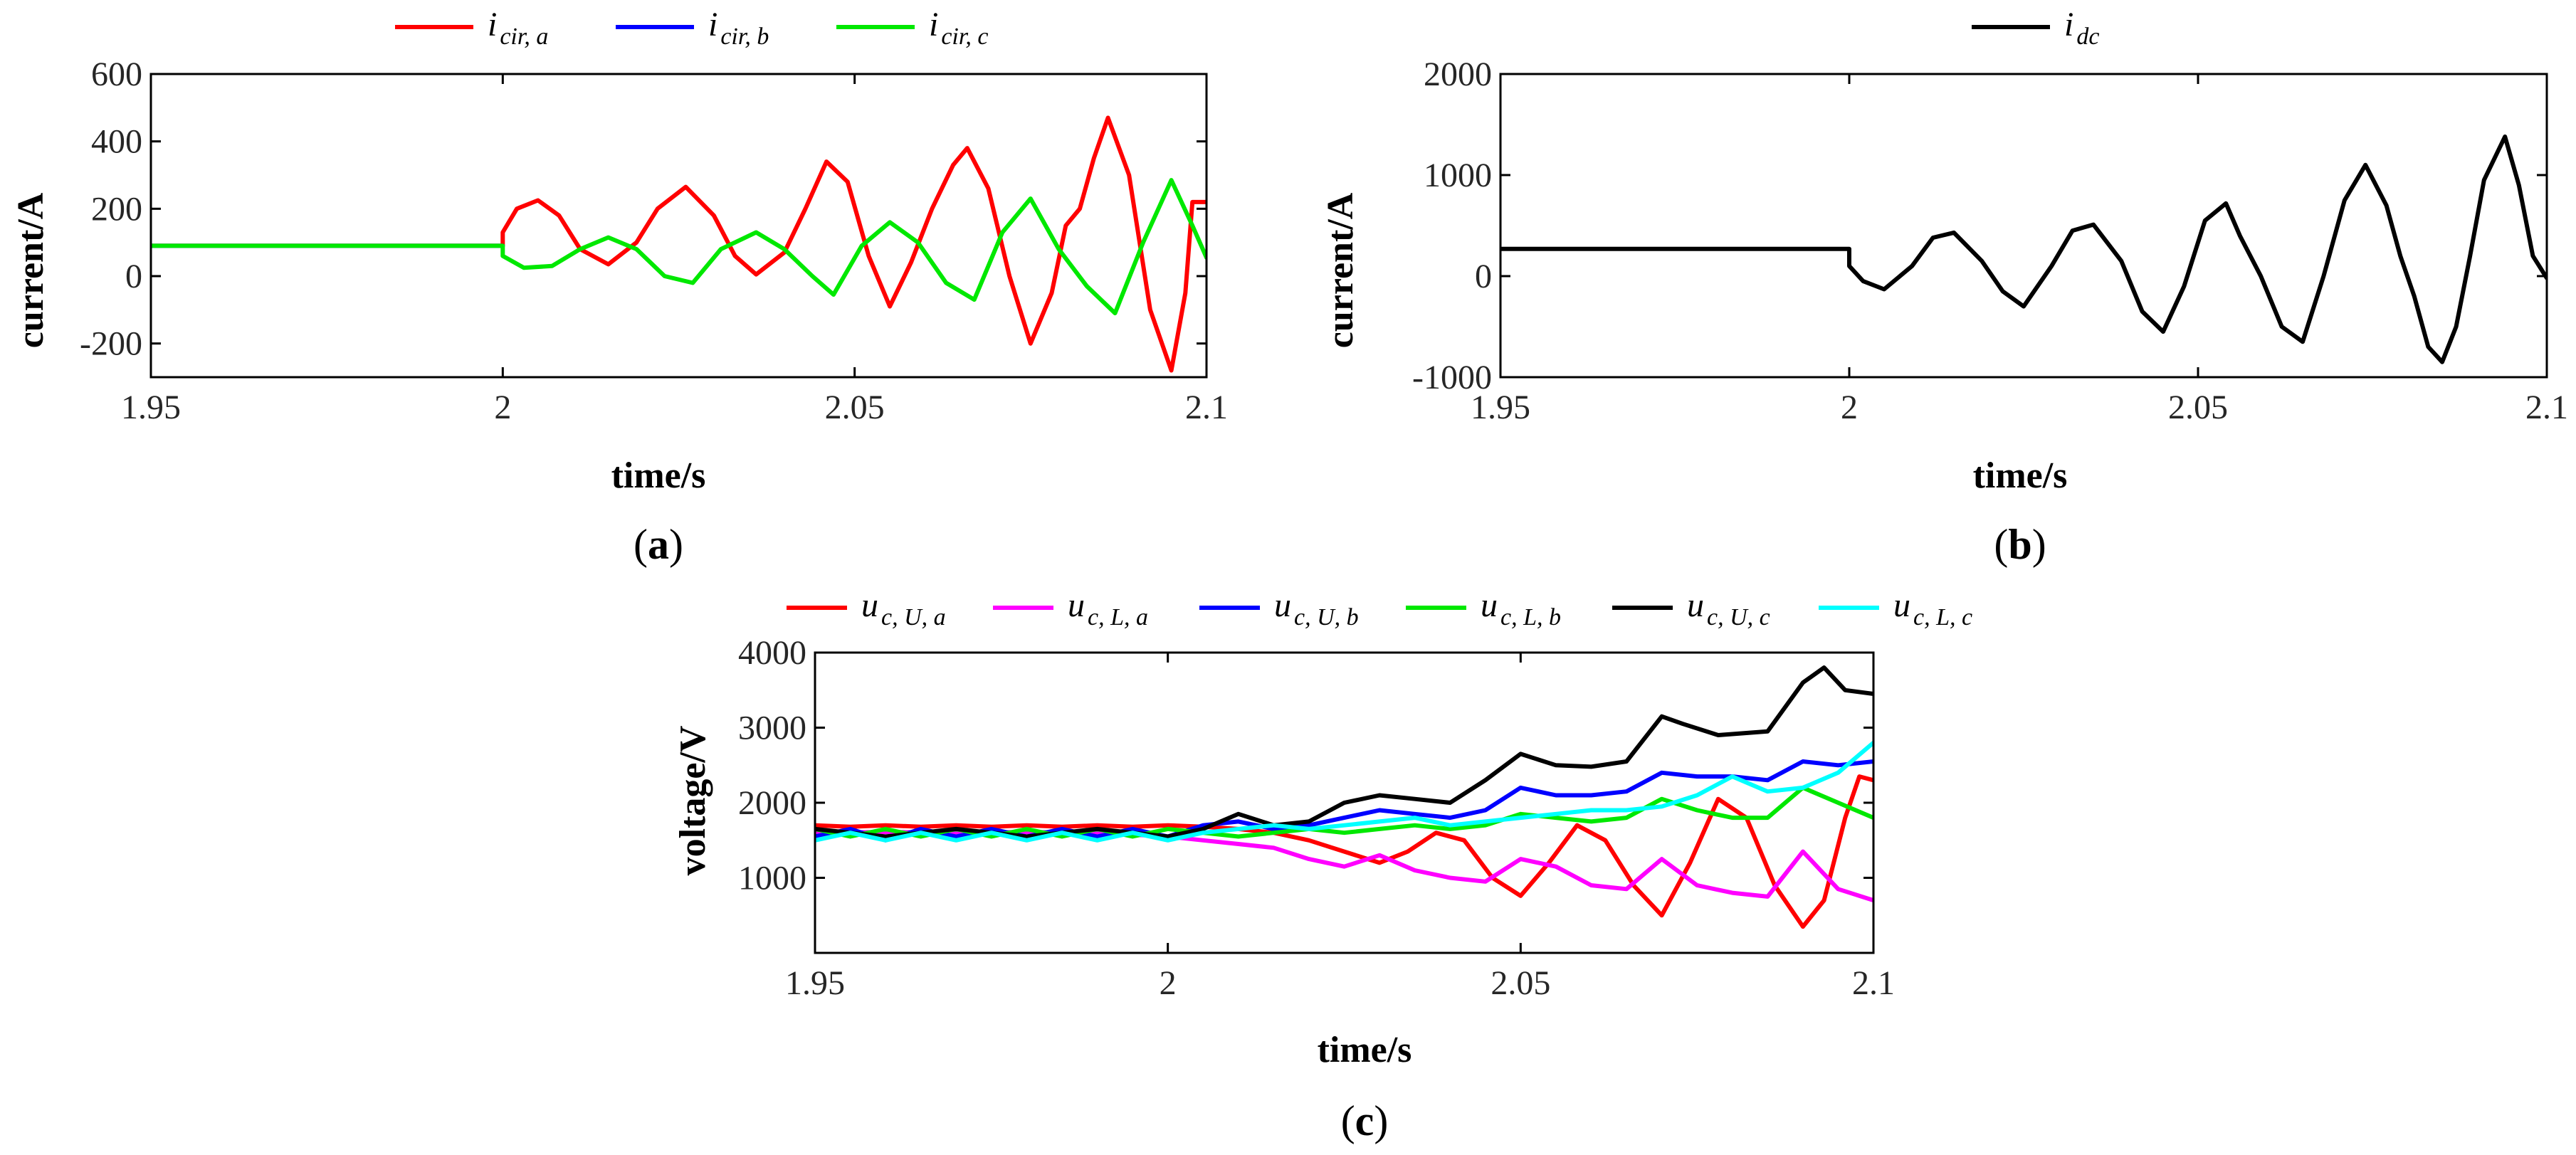  What do you see at coordinates (1365, 1050) in the screenshot?
I see `panel-c-xlabel: time/s` at bounding box center [1365, 1050].